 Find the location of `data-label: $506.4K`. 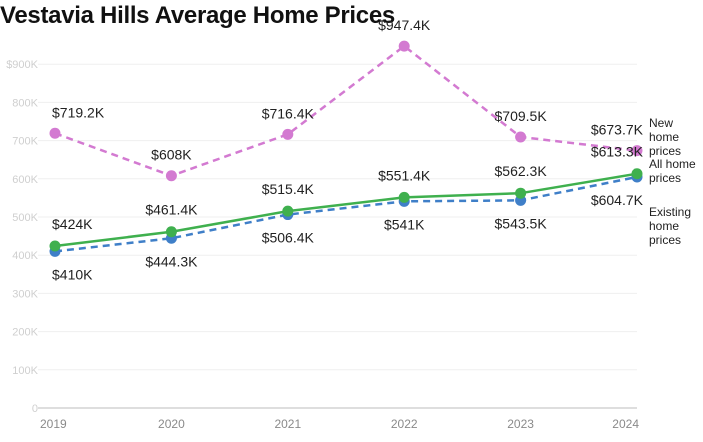

data-label: $506.4K is located at coordinates (288, 238).